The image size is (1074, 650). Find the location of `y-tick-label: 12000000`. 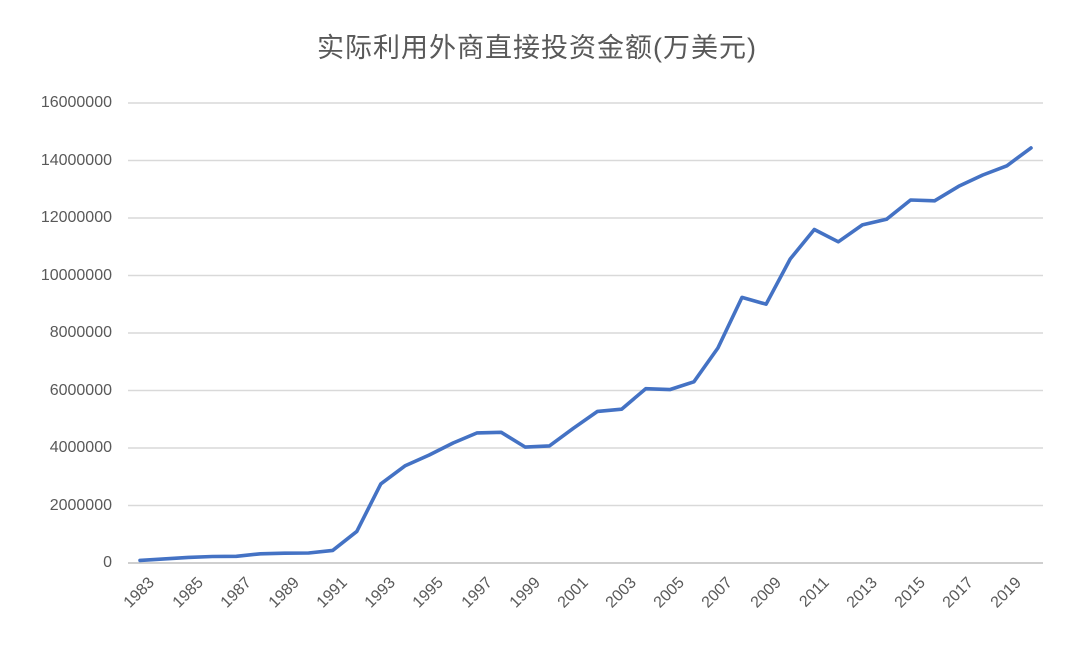

y-tick-label: 12000000 is located at coordinates (76, 217).